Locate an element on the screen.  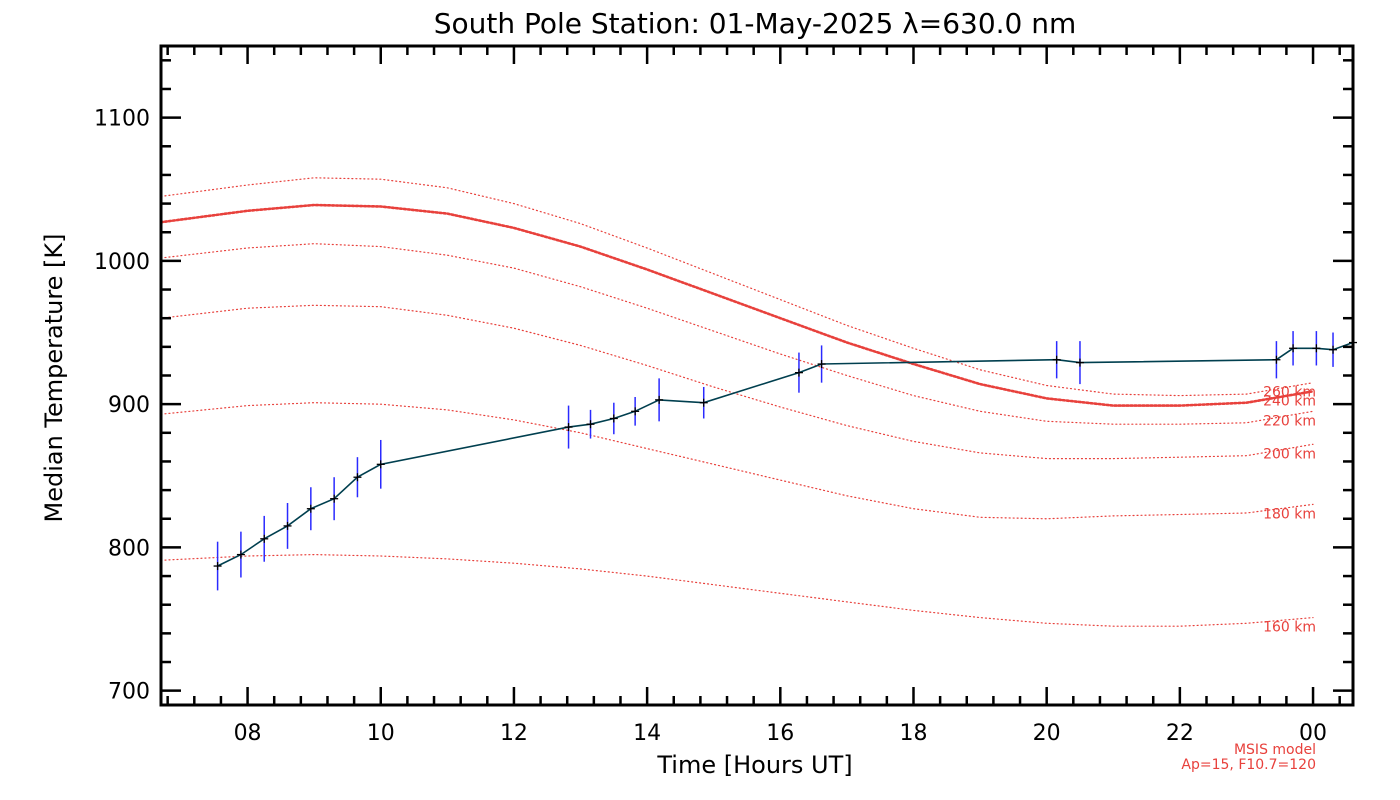
x-tick-label: 00 is located at coordinates (1313, 733).